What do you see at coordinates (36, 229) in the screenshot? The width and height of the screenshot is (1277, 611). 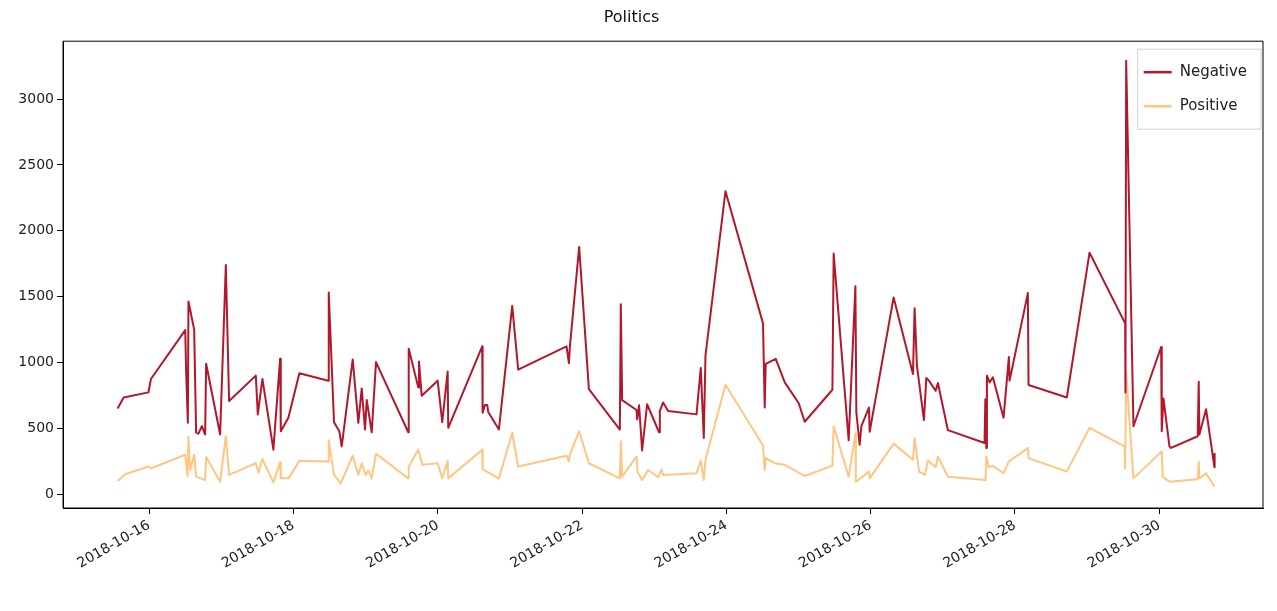 I see `y-tick-label: 2000` at bounding box center [36, 229].